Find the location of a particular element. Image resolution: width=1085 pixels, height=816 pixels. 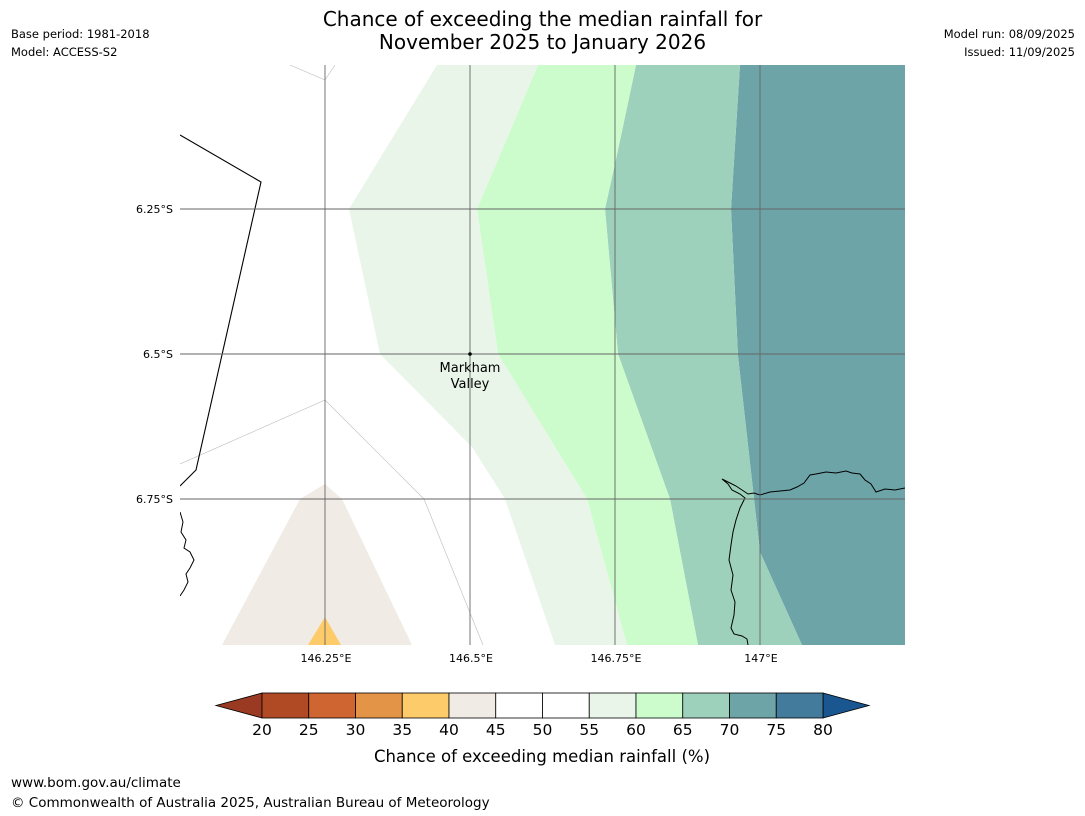

colorbar-ticks: 20 25 30 35 40 45 50 55 60 65 70 75 80 is located at coordinates (542, 730).